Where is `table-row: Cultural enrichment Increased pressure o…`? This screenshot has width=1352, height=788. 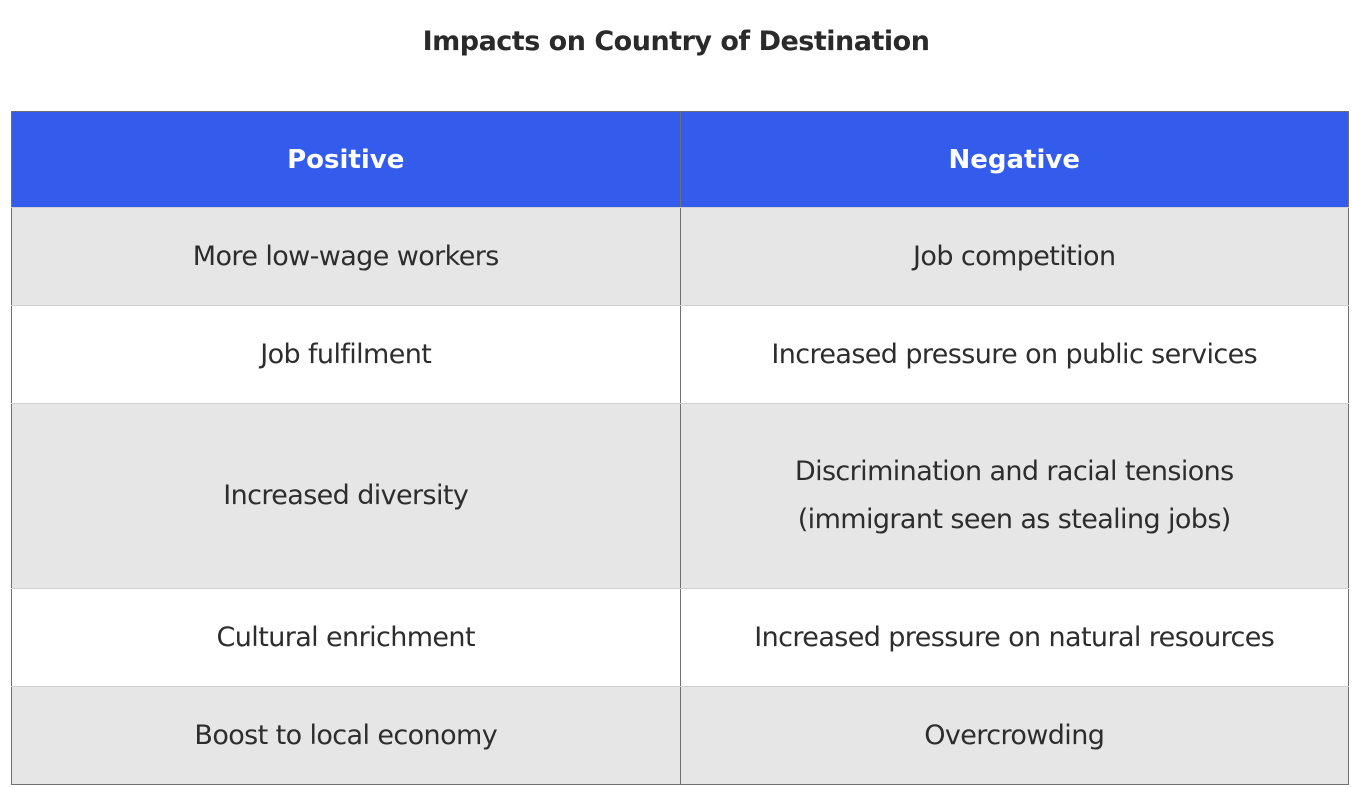 table-row: Cultural enrichment Increased pressure o… is located at coordinates (680, 637).